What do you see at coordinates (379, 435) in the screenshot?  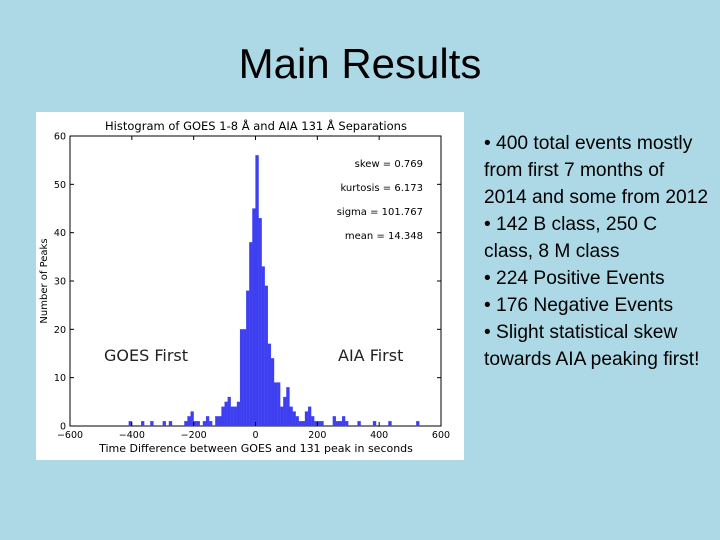 I see `x-tick-label: 400` at bounding box center [379, 435].